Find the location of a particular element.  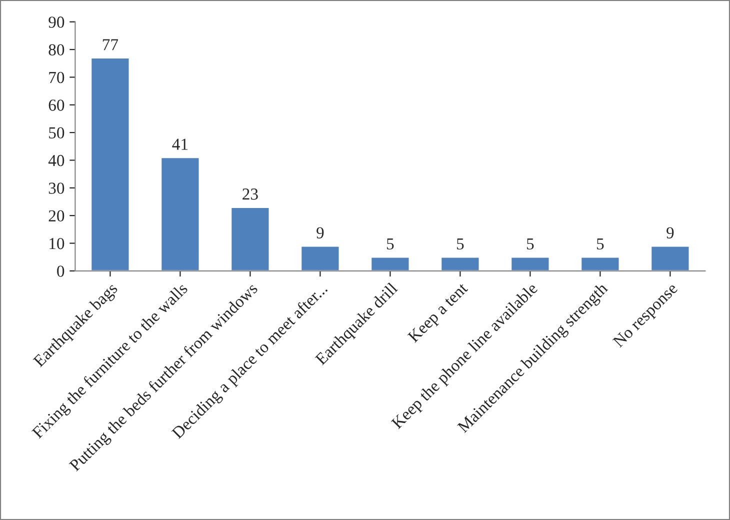

y-tick-label: 80 is located at coordinates (56, 50).